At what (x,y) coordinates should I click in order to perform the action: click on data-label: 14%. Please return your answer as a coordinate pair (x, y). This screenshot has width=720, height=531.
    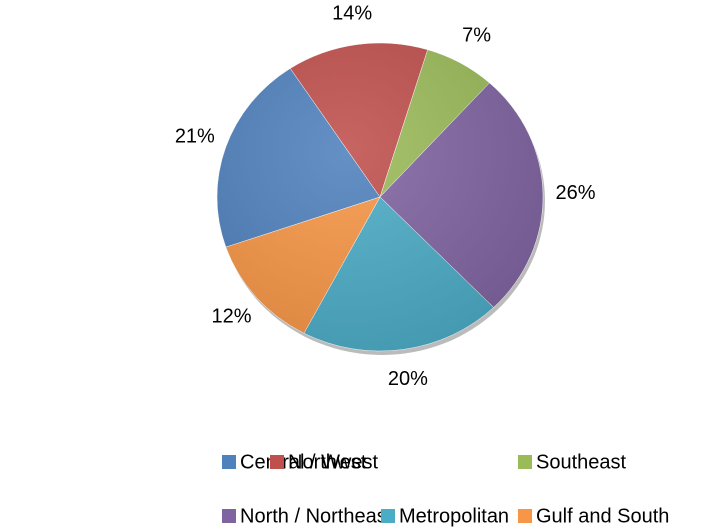
    Looking at the image, I should click on (352, 13).